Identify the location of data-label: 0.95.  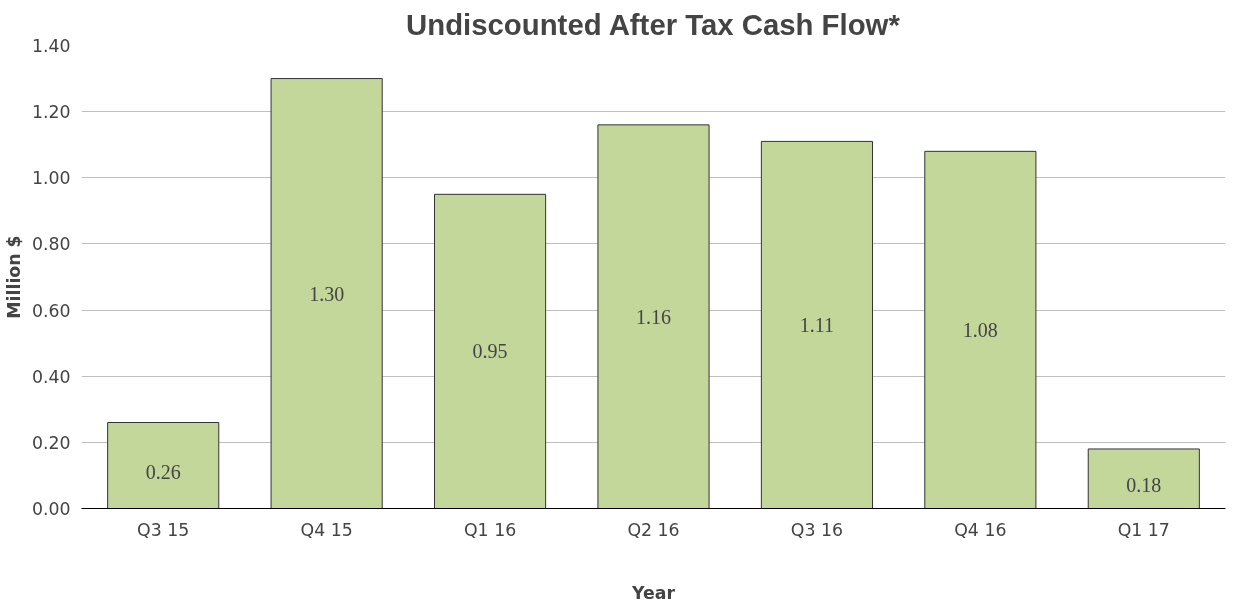
(490, 351).